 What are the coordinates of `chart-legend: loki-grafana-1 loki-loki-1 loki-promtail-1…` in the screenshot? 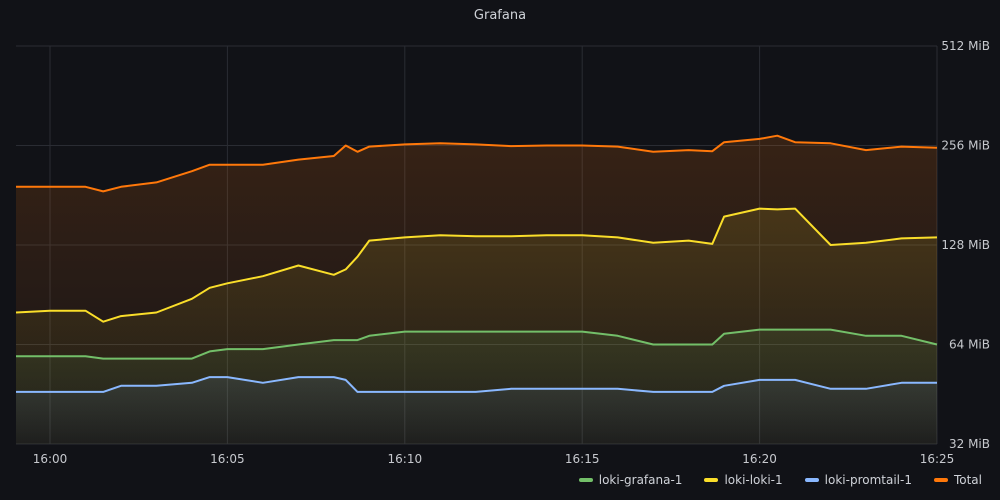 It's located at (780, 480).